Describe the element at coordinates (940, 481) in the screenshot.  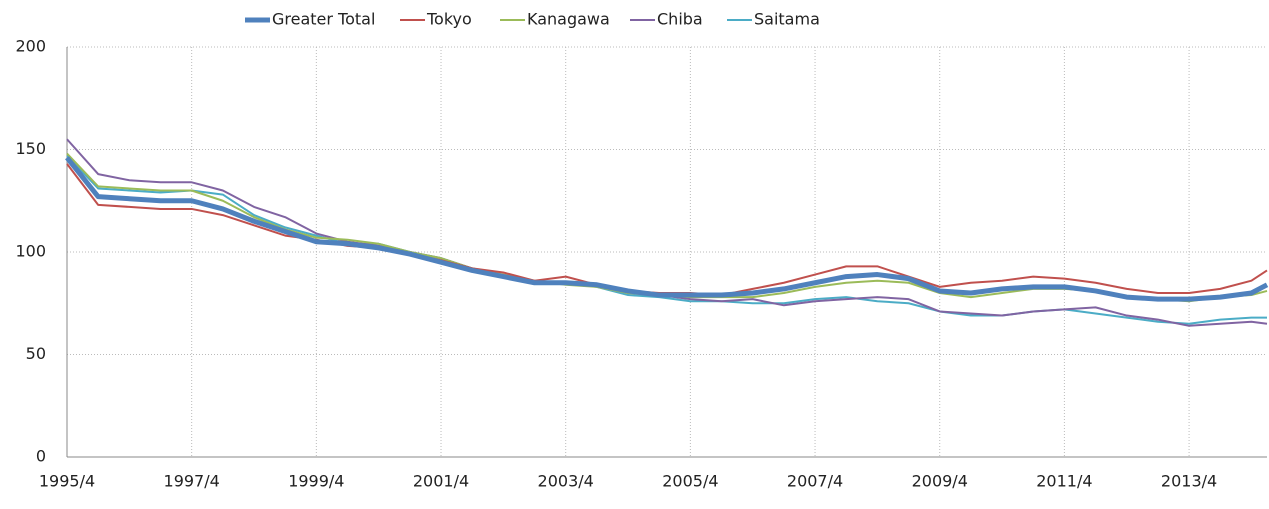
I see `x-tick-label: 2009/4` at that location.